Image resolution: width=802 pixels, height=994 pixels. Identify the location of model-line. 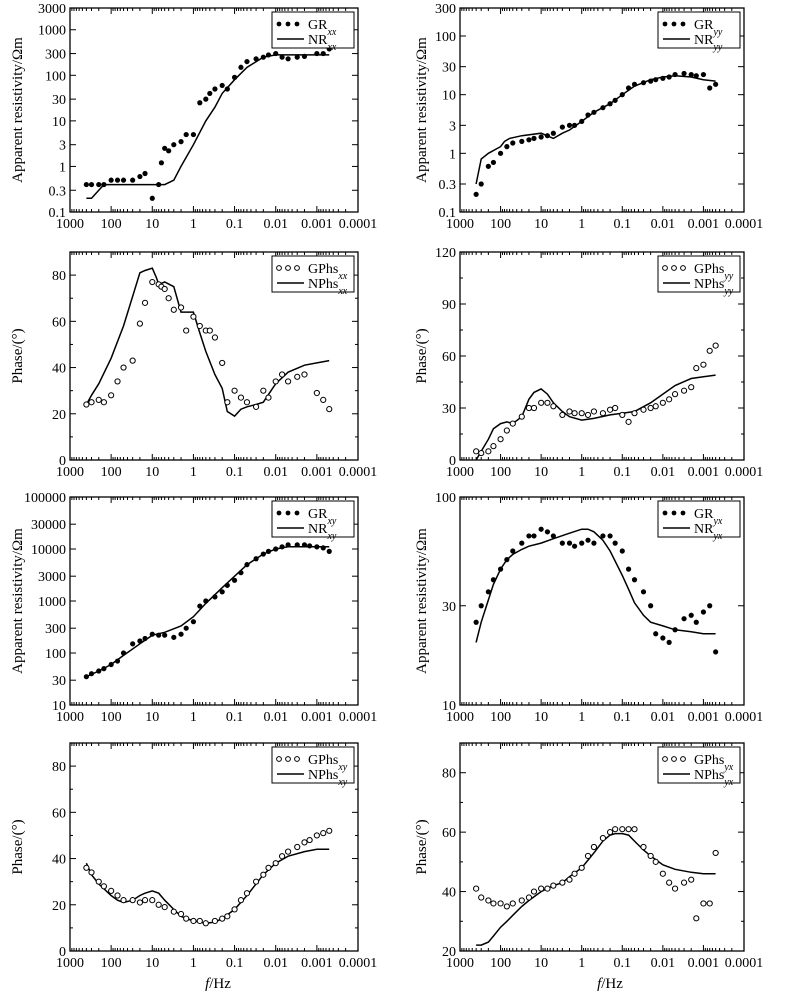
(595, 130).